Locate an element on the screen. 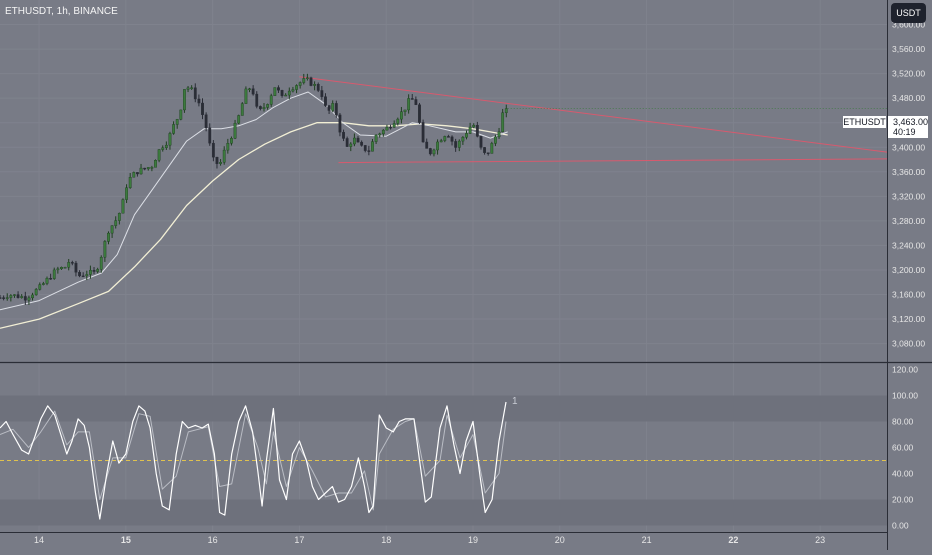  stoch-axis-tick-label: 80.00 is located at coordinates (903, 422).